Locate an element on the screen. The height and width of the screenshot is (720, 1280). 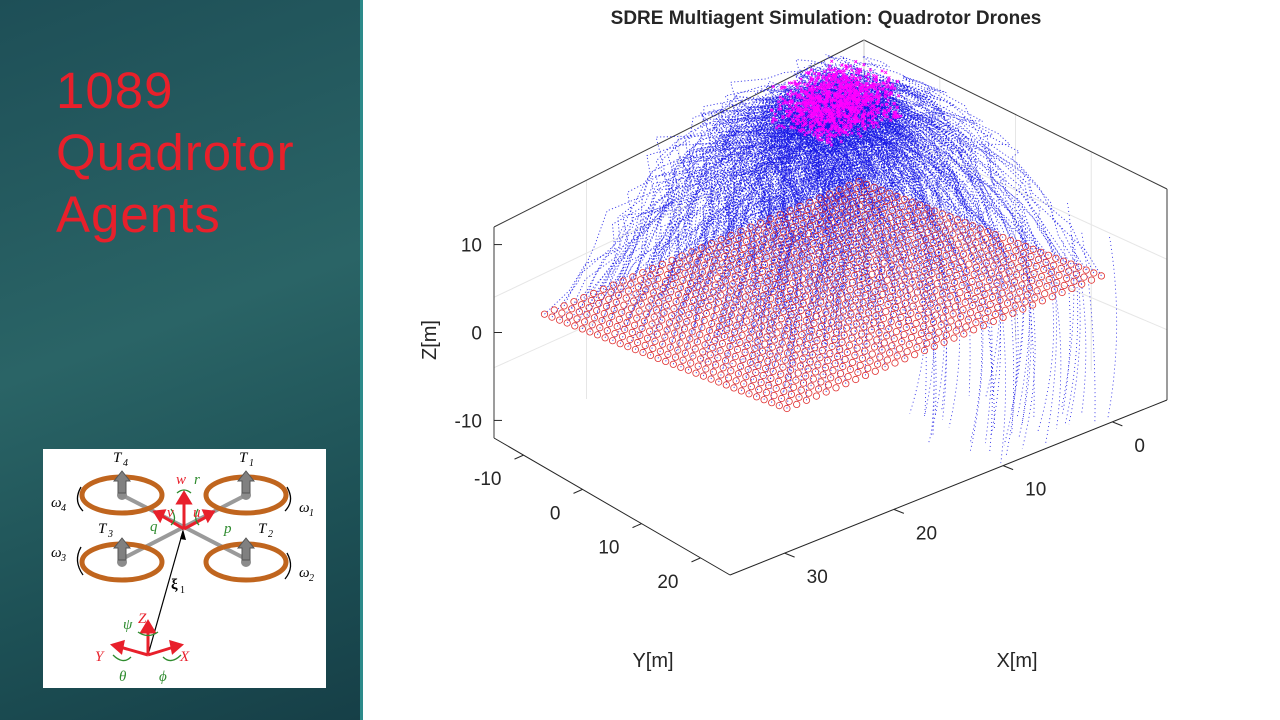
box-edge is located at coordinates (679, 133).